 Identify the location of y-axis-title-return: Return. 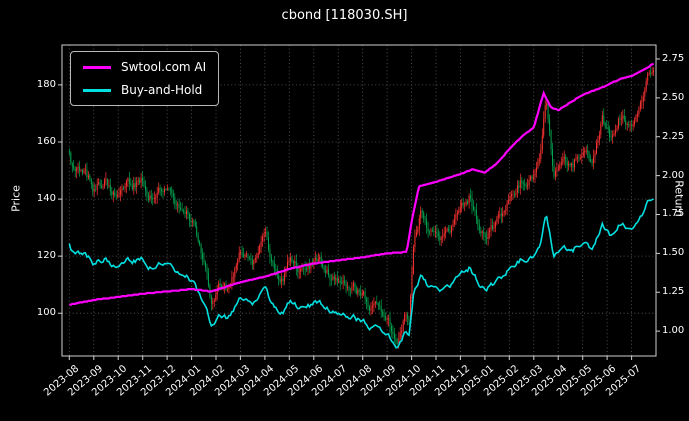
(679, 198).